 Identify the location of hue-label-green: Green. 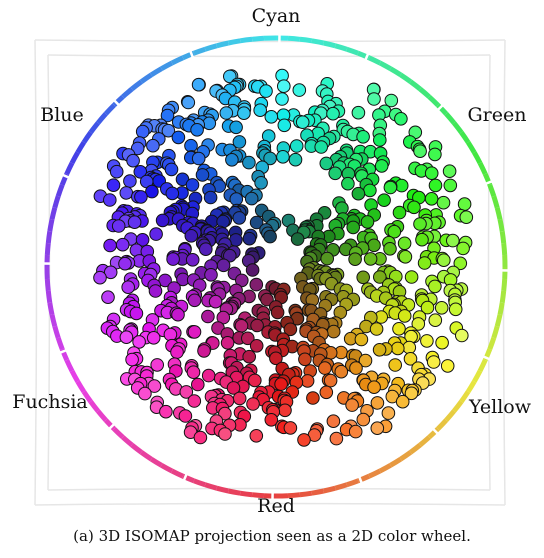
(497, 115).